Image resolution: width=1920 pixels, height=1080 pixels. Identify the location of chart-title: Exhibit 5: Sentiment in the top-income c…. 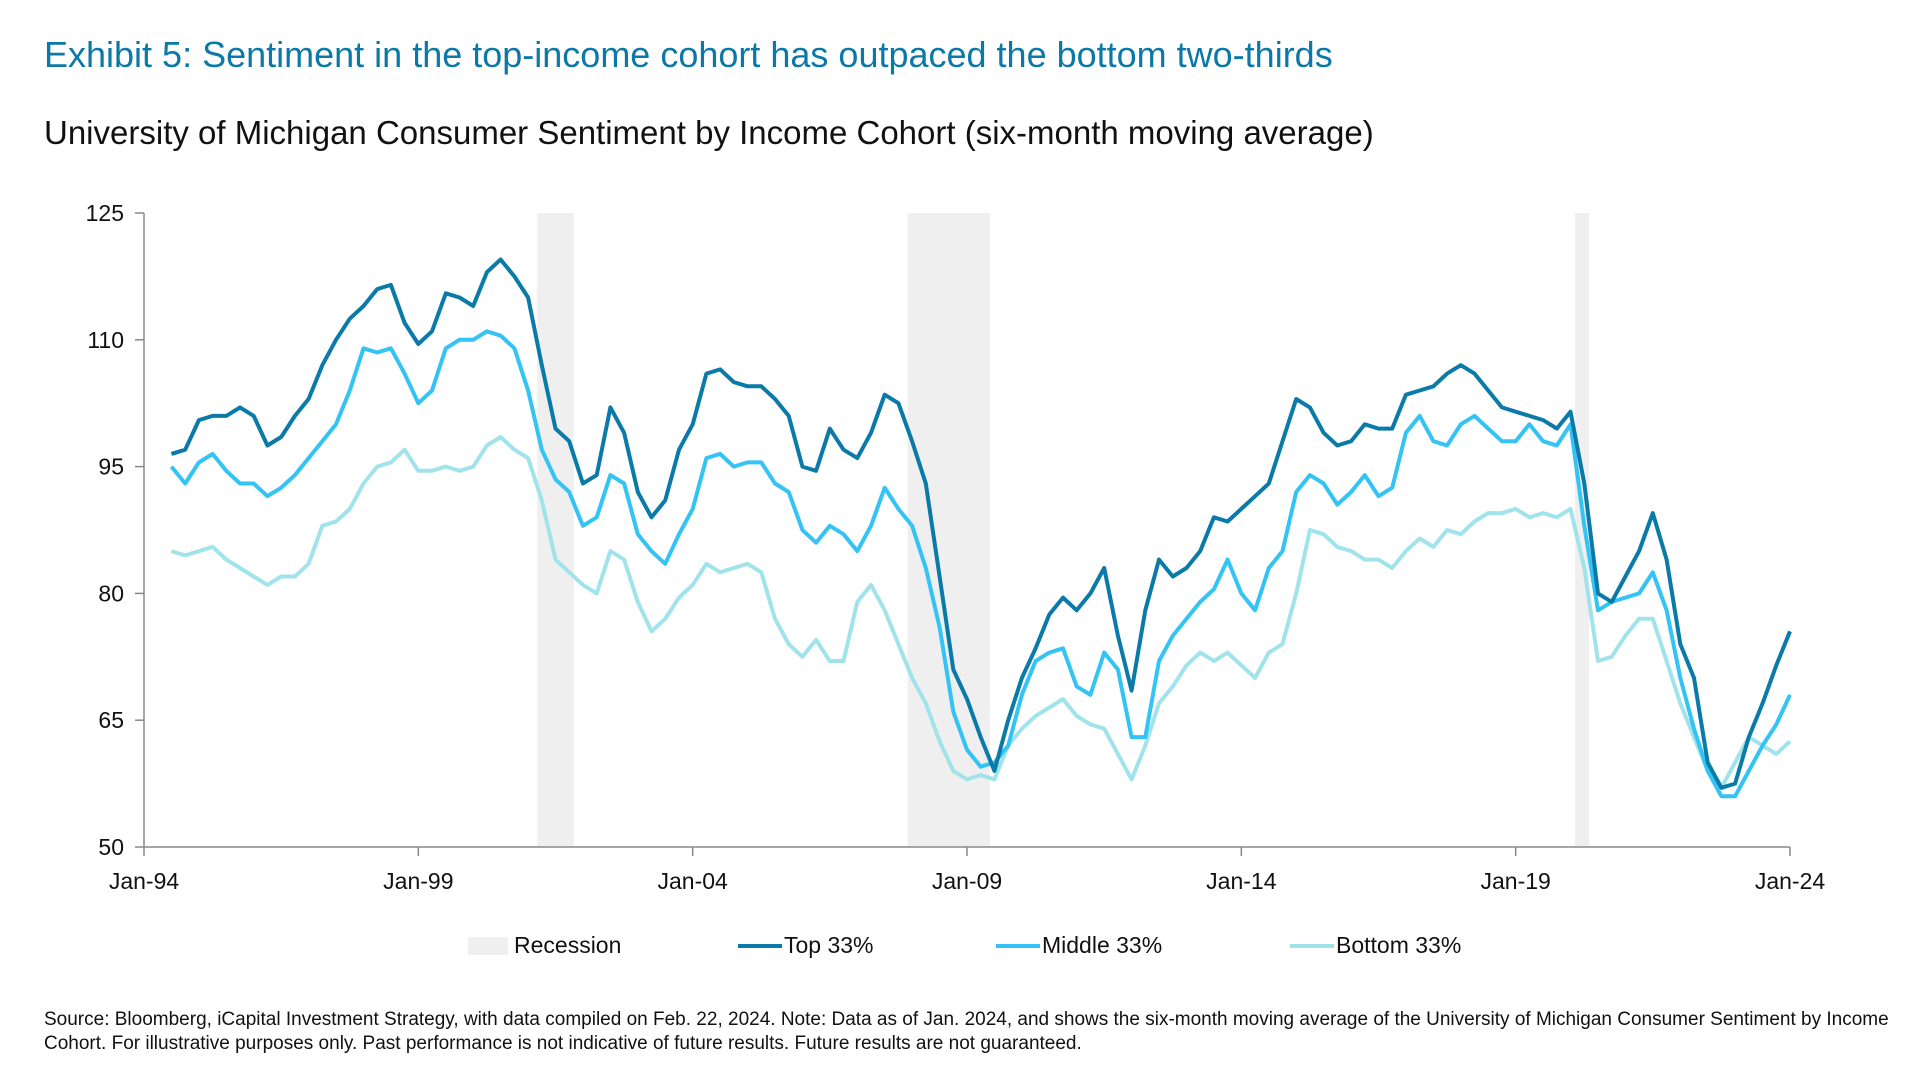
(688, 54).